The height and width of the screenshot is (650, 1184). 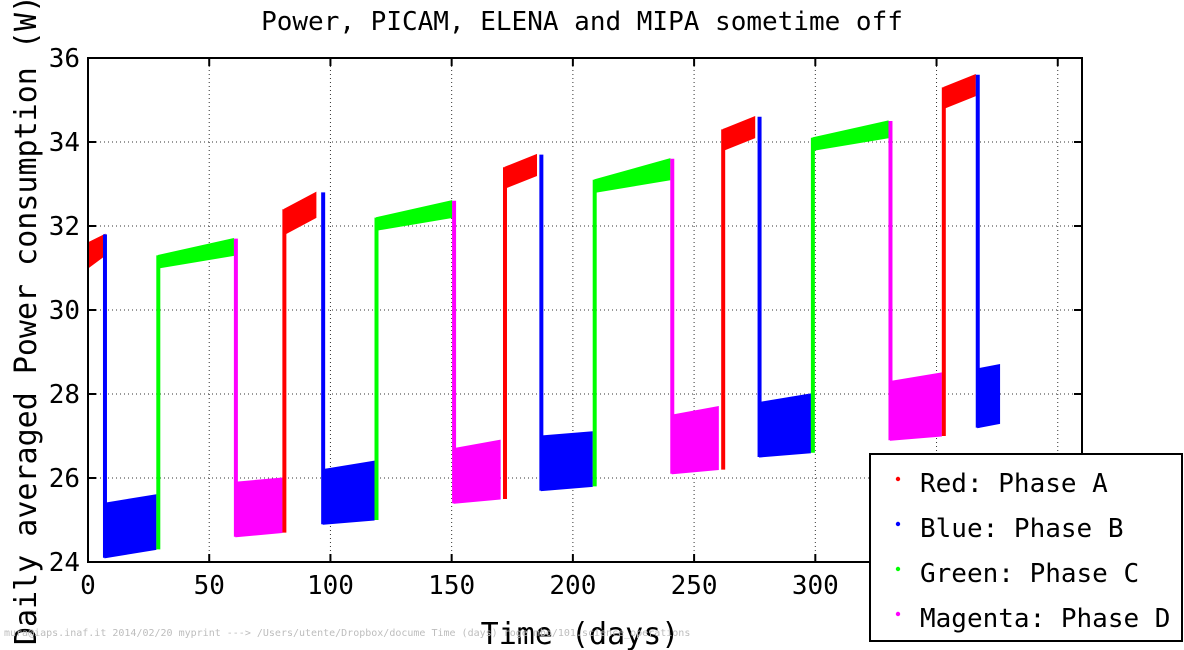 I want to click on x-axis-label: Time (days), so click(x=580, y=633).